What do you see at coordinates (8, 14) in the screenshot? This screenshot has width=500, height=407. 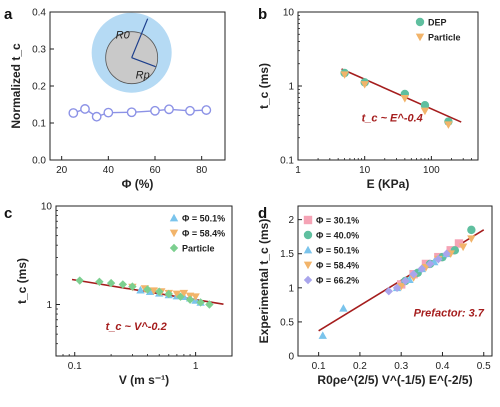 I see `panel-letter-a: a` at bounding box center [8, 14].